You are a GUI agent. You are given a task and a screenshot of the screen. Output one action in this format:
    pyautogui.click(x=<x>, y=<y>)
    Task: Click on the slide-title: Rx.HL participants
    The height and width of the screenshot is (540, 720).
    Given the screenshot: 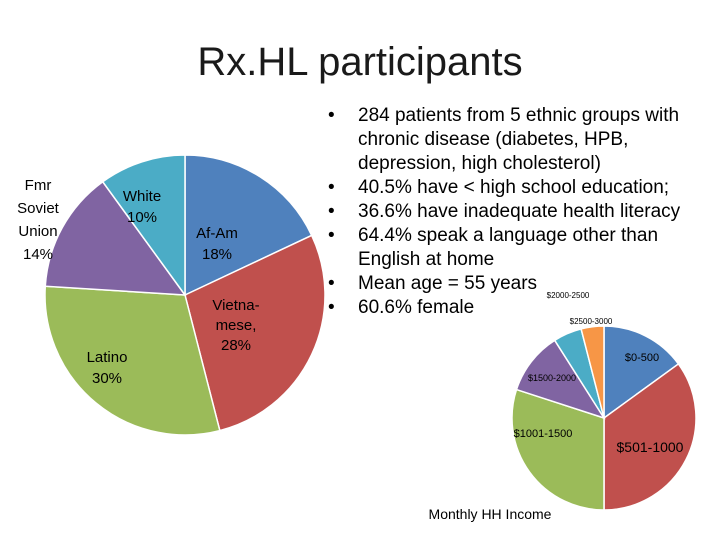 What is the action you would take?
    pyautogui.click(x=360, y=62)
    